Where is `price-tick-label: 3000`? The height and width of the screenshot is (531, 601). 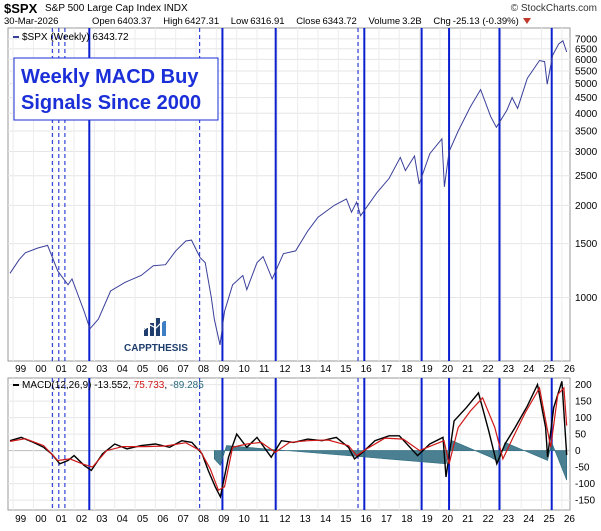
price-tick-label: 3000 is located at coordinates (586, 152).